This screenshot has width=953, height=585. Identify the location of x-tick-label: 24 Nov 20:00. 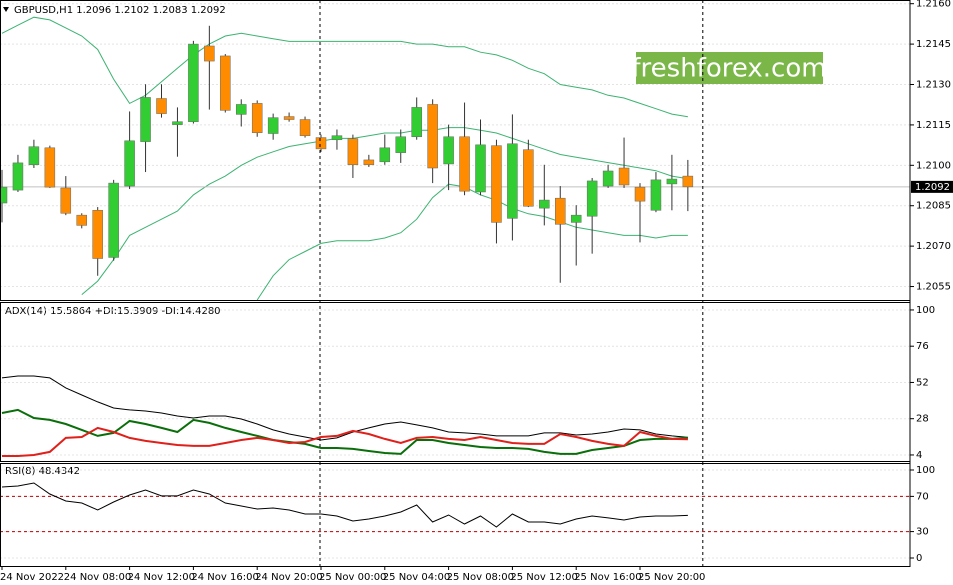
(288, 577).